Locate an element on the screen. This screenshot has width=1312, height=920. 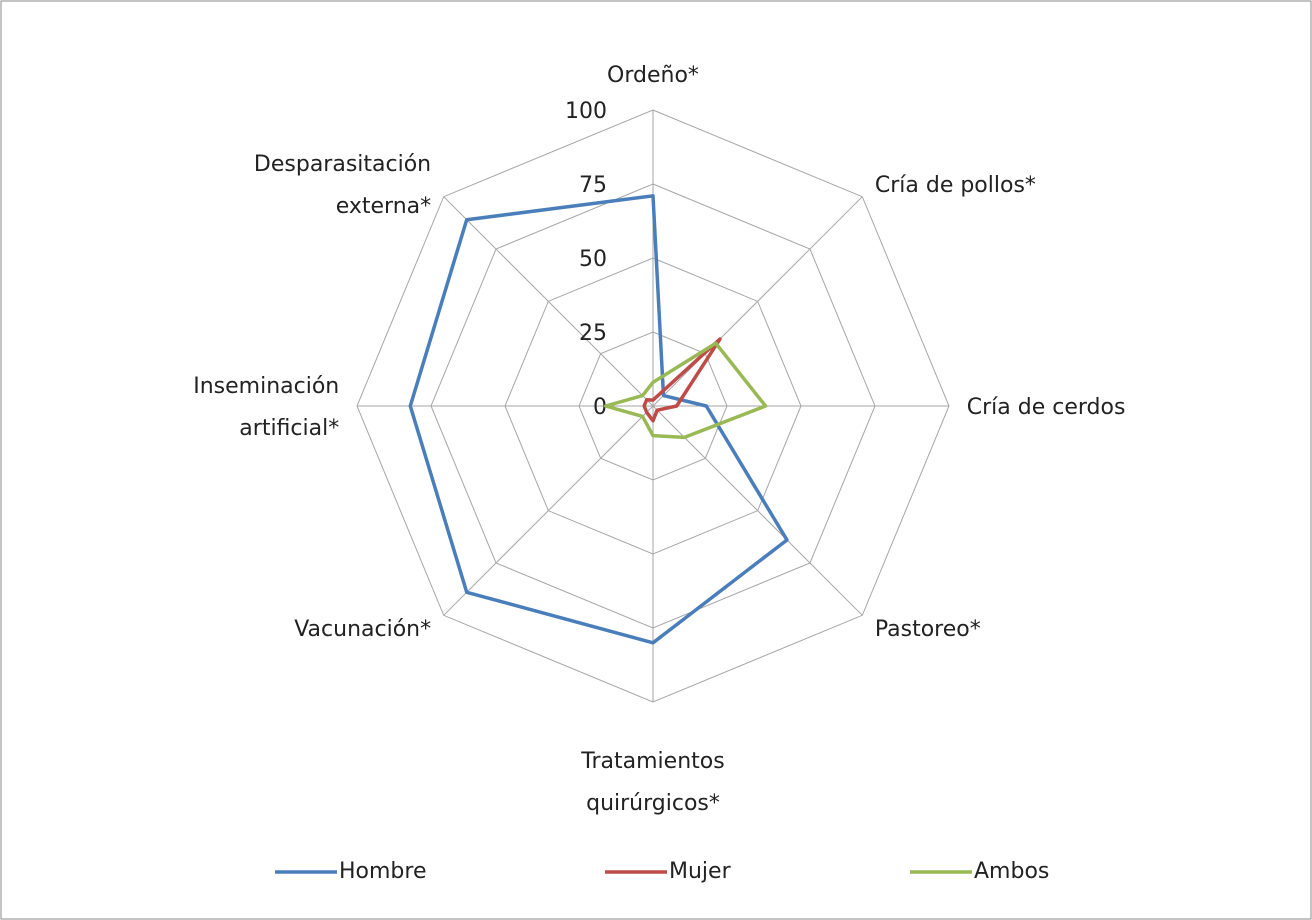
y-tick-label: 0 is located at coordinates (600, 407).